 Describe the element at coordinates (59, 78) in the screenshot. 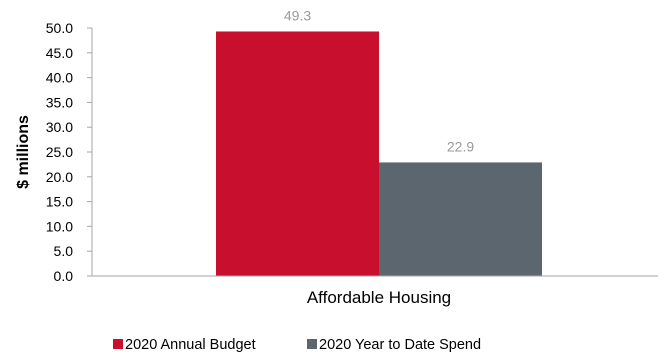

I see `y-tick-label: 40.0` at that location.